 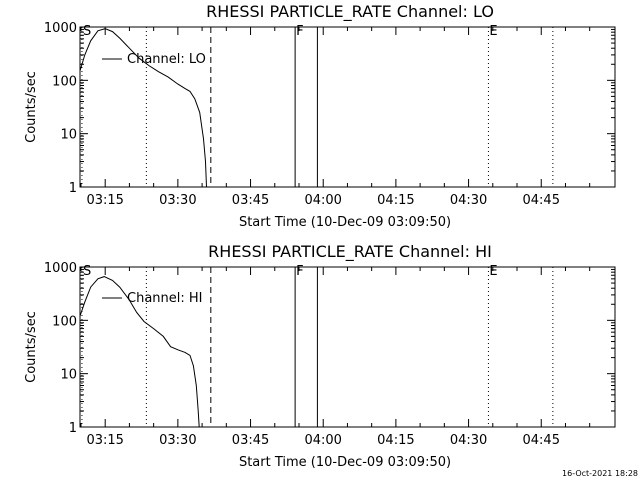 What do you see at coordinates (139, 352) in the screenshot?
I see `series-line-hi` at bounding box center [139, 352].